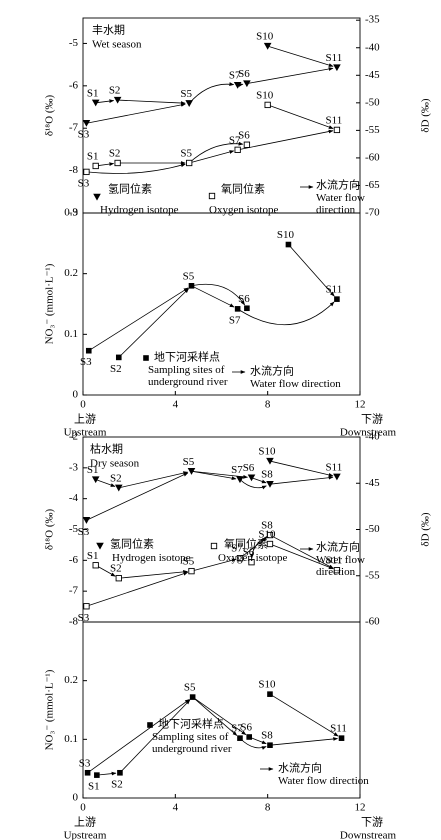 The width and height of the screenshot is (441, 840). What do you see at coordinates (74, 170) in the screenshot?
I see `y-tick-label: -8` at bounding box center [74, 170].